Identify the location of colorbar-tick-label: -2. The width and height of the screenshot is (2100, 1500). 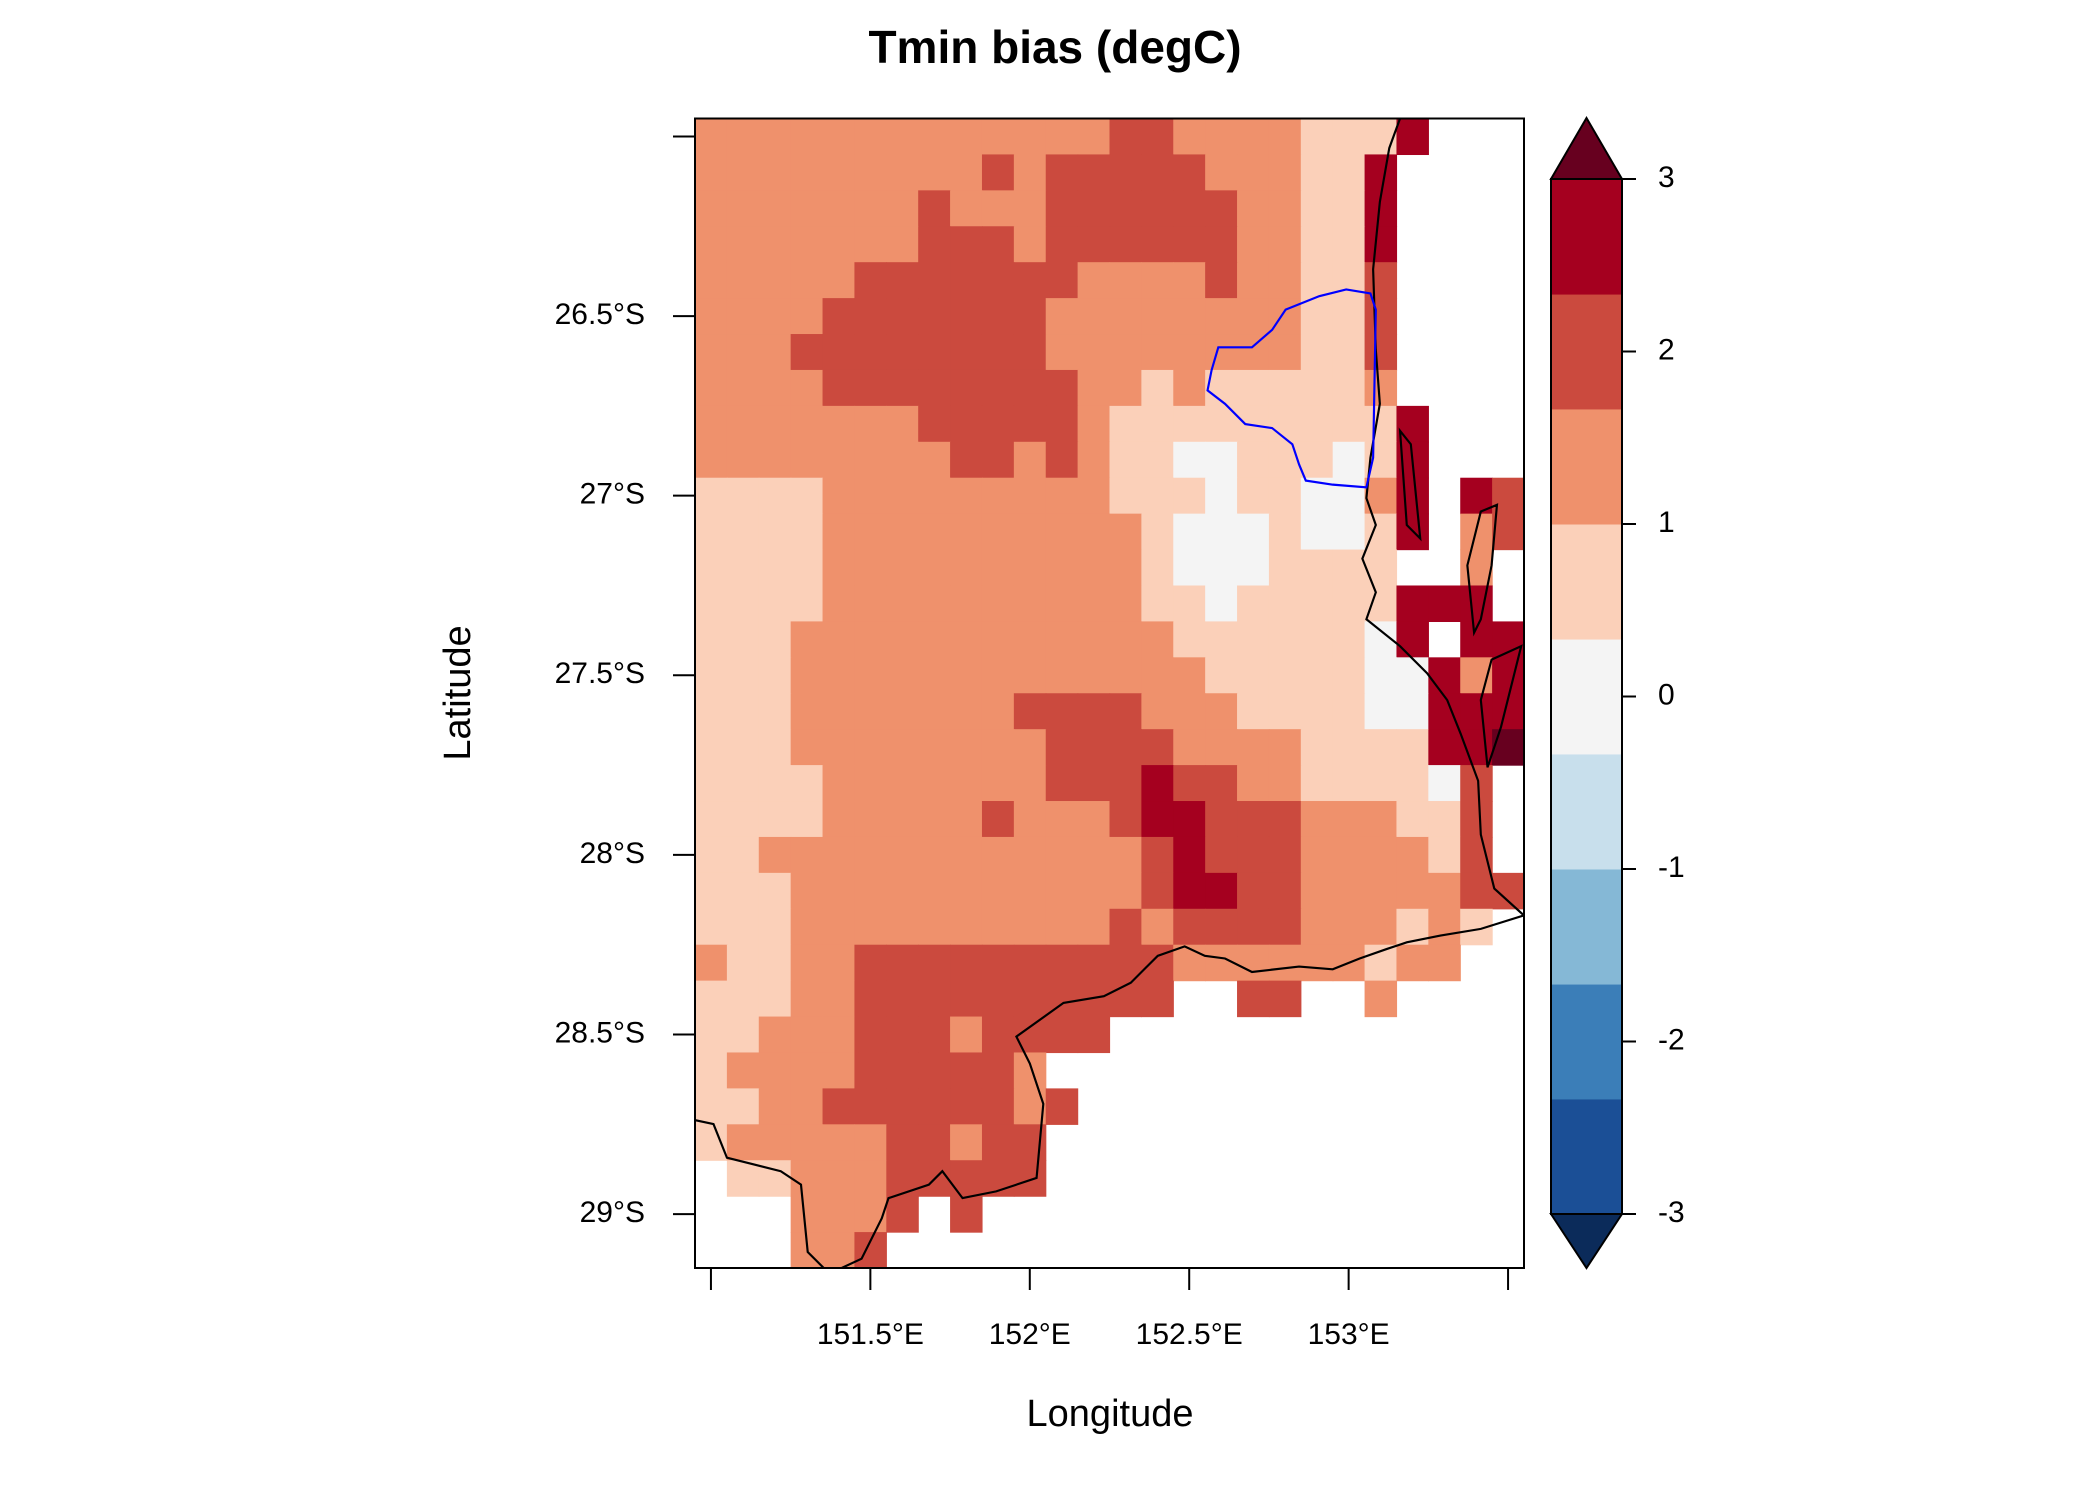
(1671, 1039).